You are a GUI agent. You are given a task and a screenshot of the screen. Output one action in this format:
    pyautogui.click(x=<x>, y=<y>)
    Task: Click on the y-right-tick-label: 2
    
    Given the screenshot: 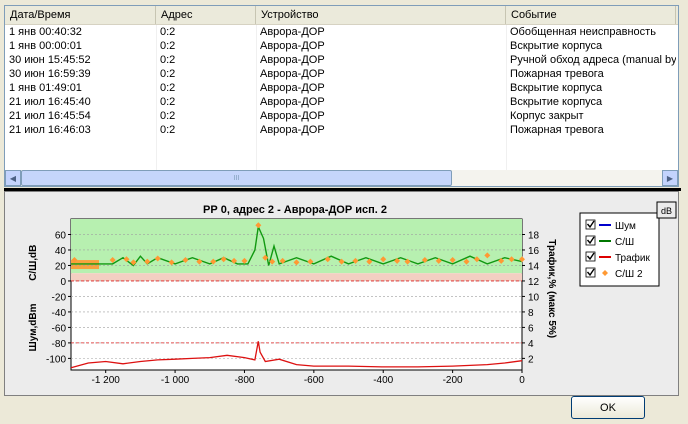 What is the action you would take?
    pyautogui.click(x=531, y=359)
    